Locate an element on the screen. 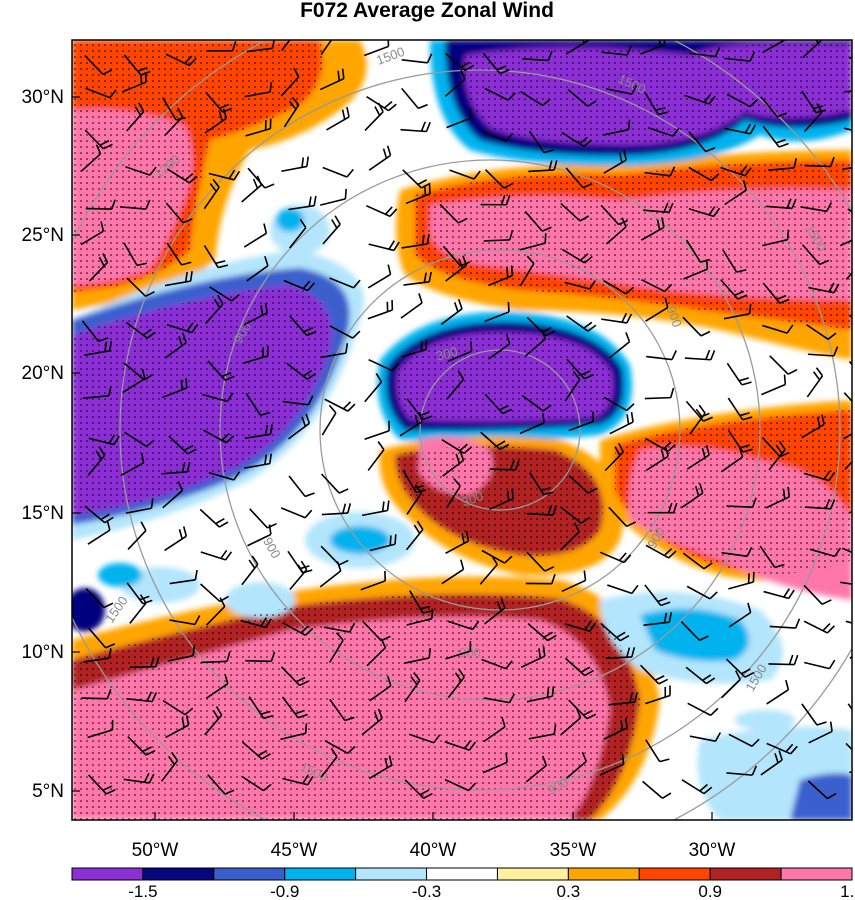 The width and height of the screenshot is (855, 900). lon-label-35w: 35°W is located at coordinates (573, 850).